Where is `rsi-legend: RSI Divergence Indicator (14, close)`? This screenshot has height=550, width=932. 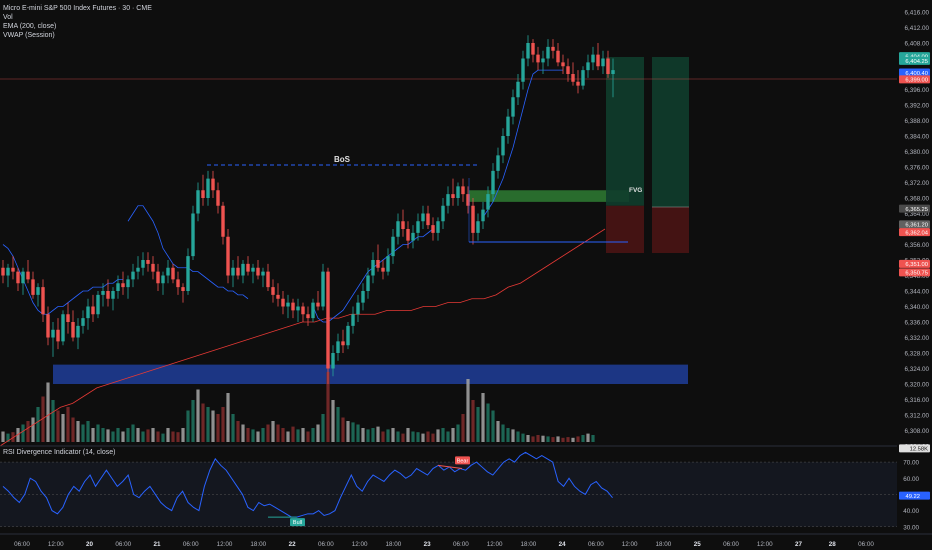 rsi-legend: RSI Divergence Indicator (14, close) is located at coordinates (59, 452).